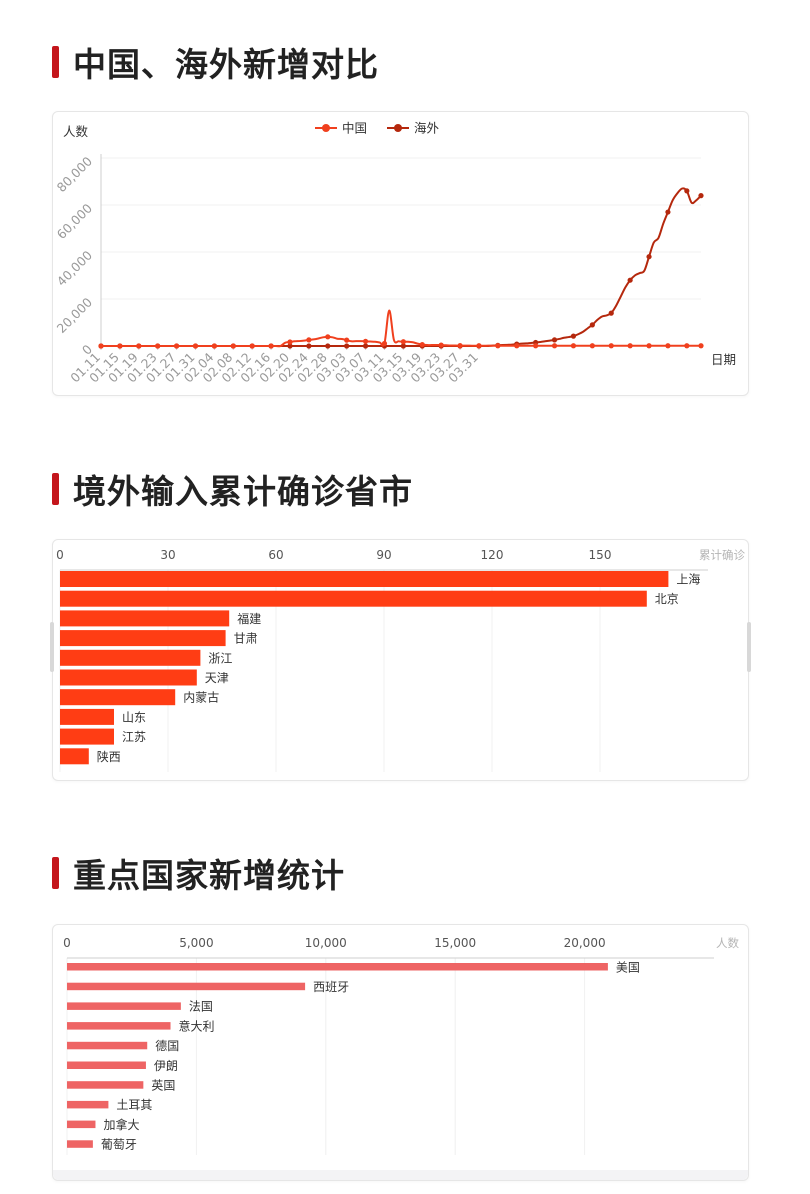  What do you see at coordinates (217, 678) in the screenshot?
I see `bar-category-label: 天津` at bounding box center [217, 678].